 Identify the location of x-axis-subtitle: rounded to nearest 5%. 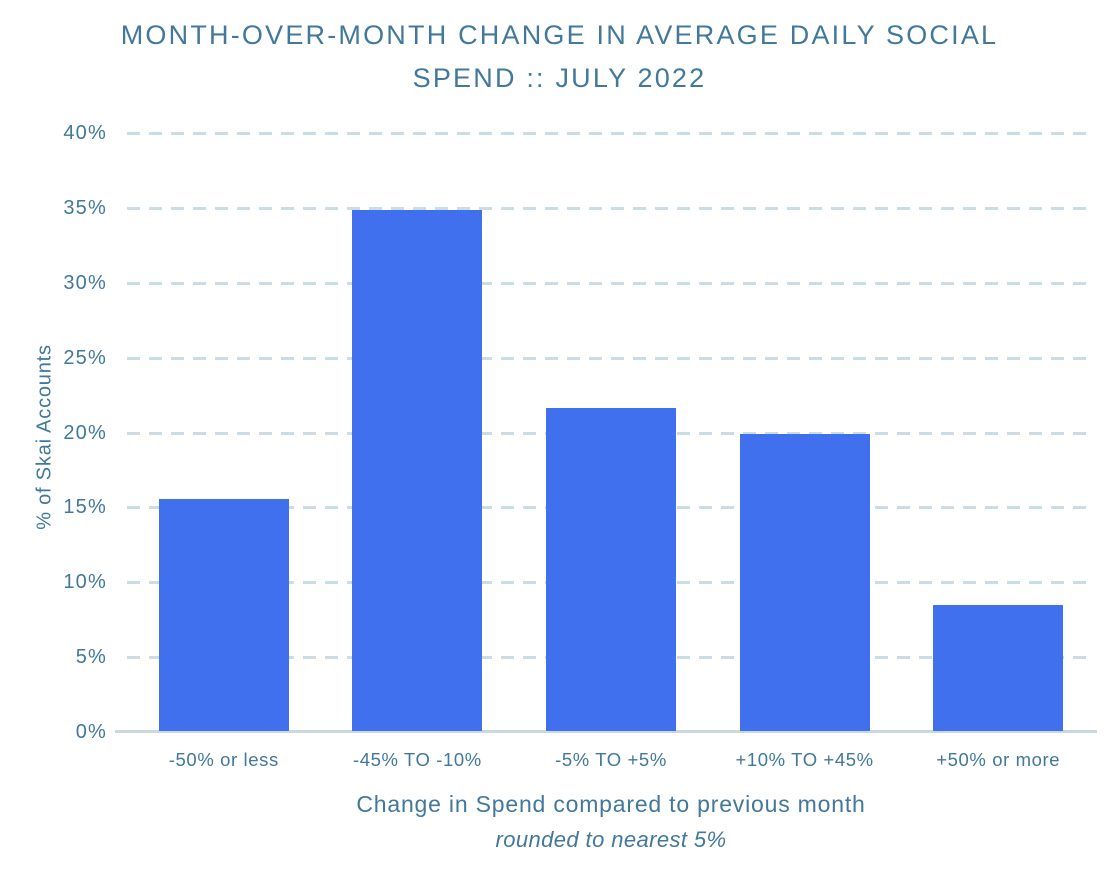
(611, 839).